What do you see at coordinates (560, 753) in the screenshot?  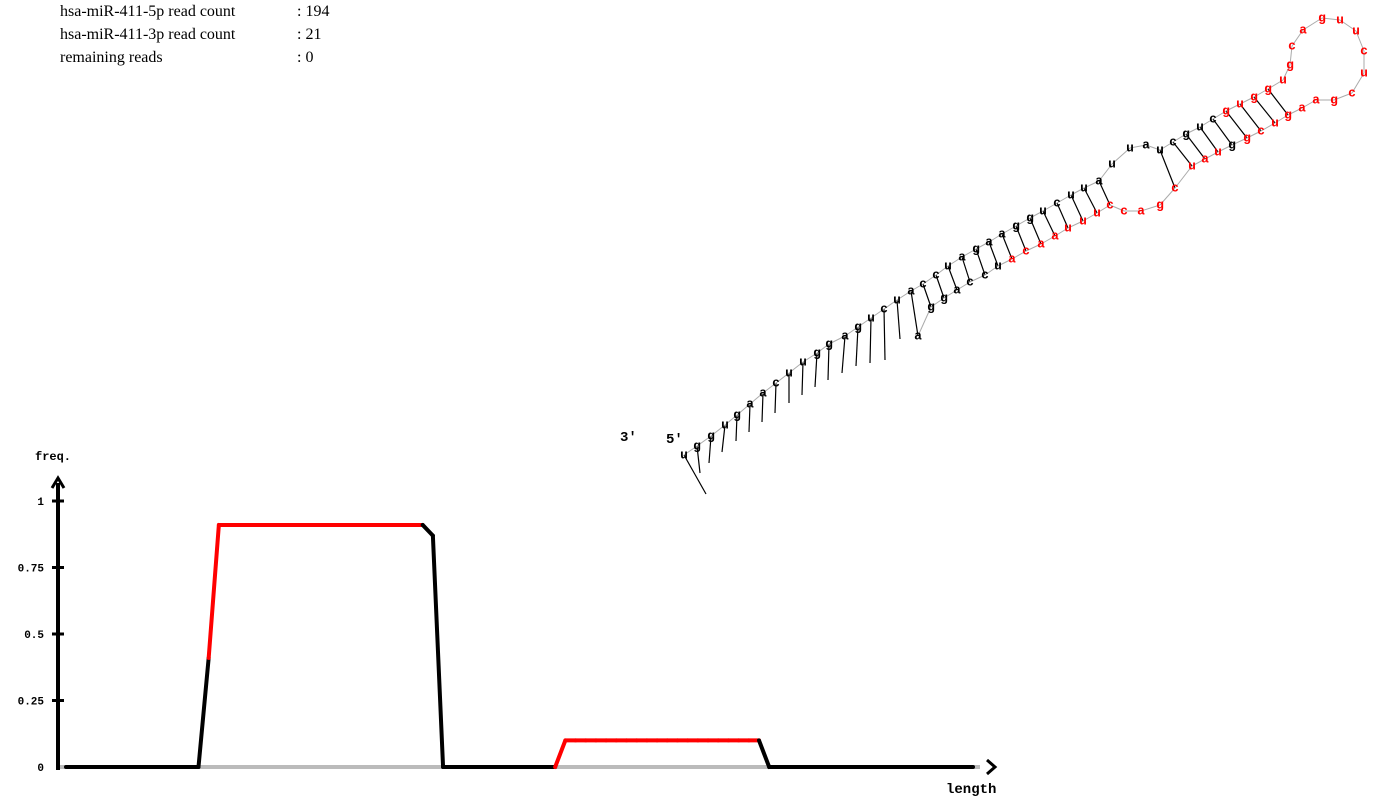 I see `series-segment` at bounding box center [560, 753].